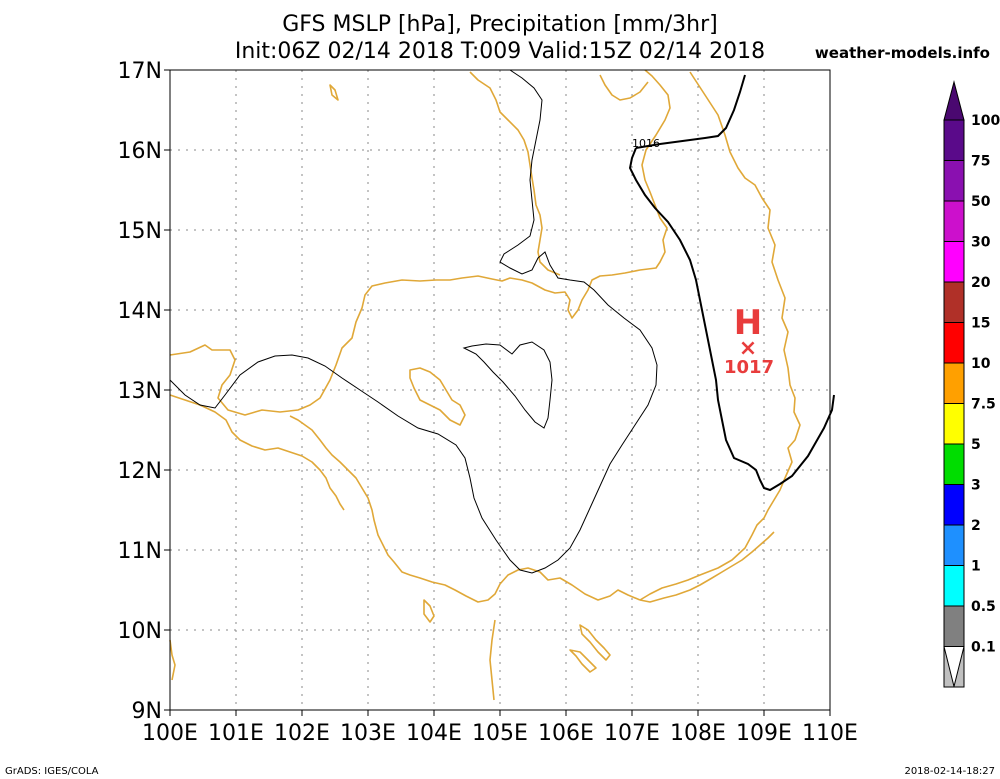 The image size is (1000, 779). I want to click on lon-label: 100E, so click(170, 733).